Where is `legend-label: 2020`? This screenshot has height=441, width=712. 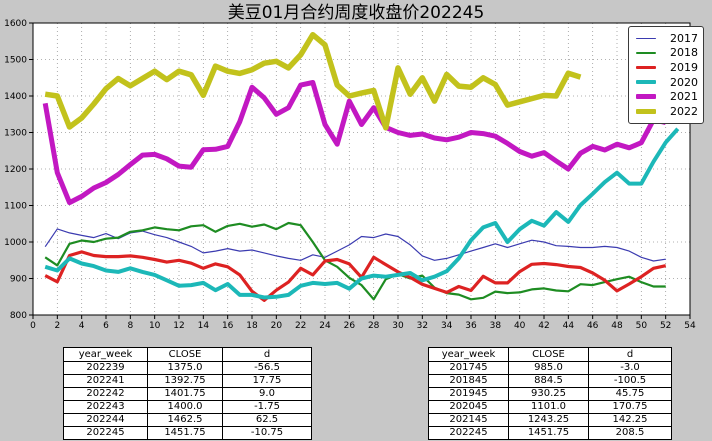
legend-label: 2020 is located at coordinates (684, 82).